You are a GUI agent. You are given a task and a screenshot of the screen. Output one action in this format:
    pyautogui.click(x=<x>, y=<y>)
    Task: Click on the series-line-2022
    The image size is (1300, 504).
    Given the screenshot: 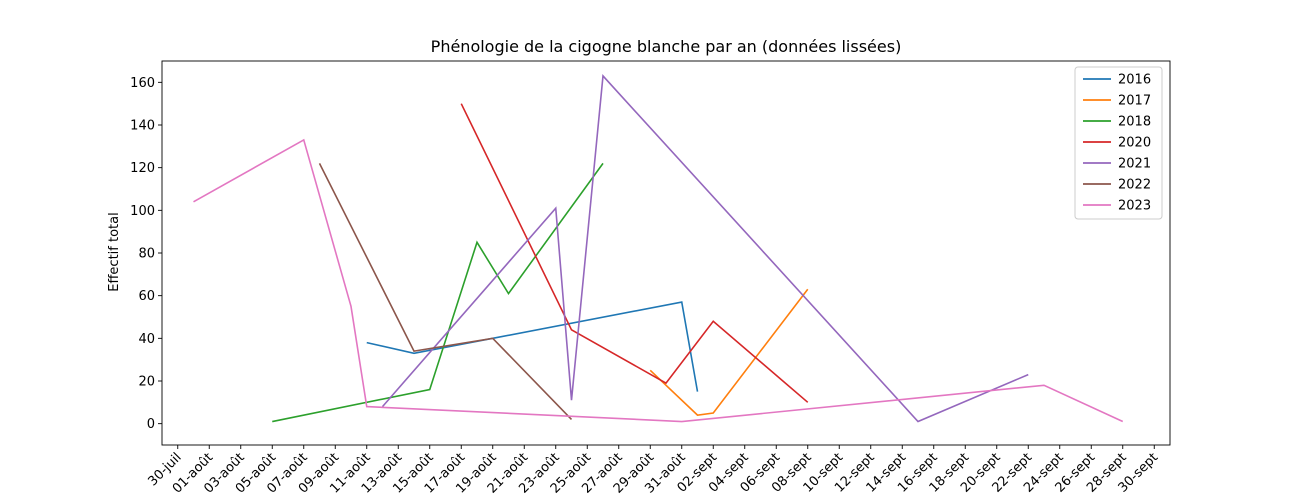 What is the action you would take?
    pyautogui.click(x=445, y=291)
    